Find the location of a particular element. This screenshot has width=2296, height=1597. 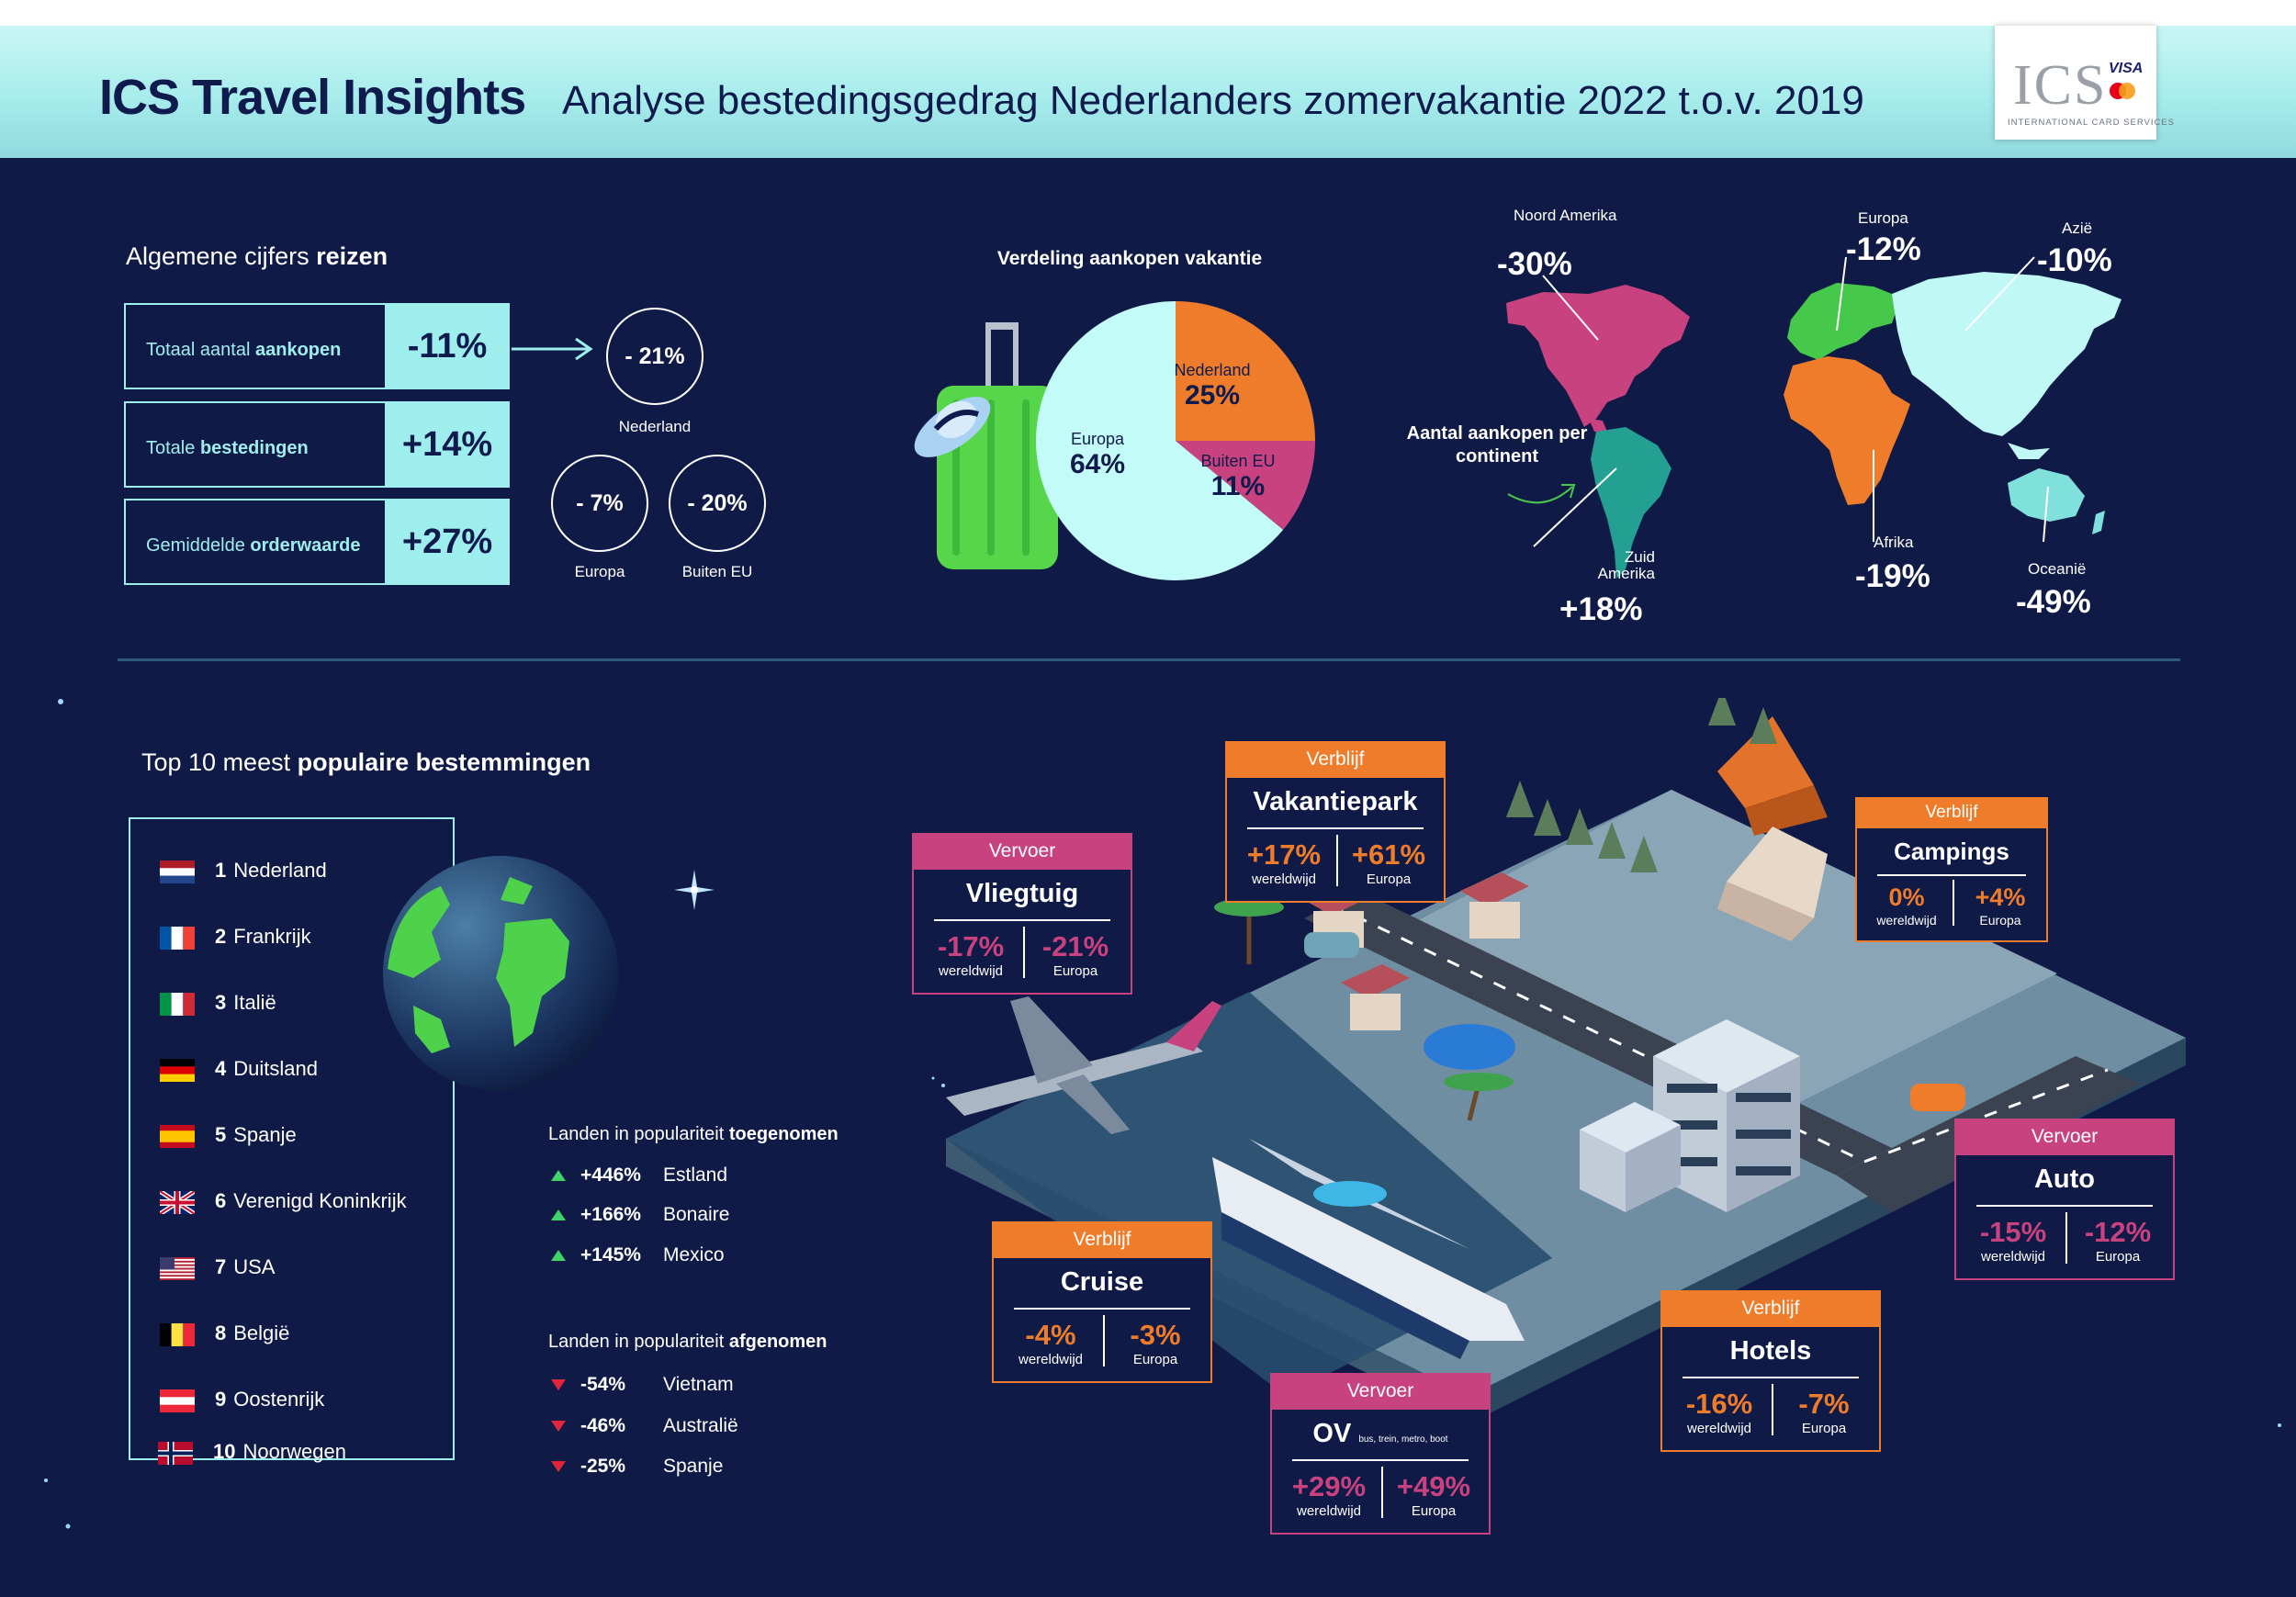

africa-shape is located at coordinates (1847, 431).